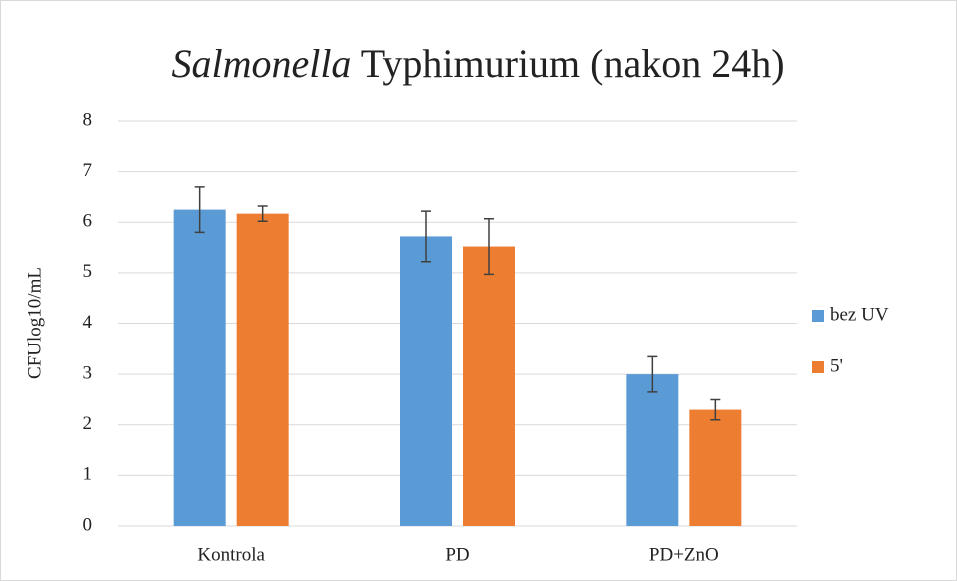 The width and height of the screenshot is (957, 581). I want to click on y-tick-label: 5, so click(88, 271).